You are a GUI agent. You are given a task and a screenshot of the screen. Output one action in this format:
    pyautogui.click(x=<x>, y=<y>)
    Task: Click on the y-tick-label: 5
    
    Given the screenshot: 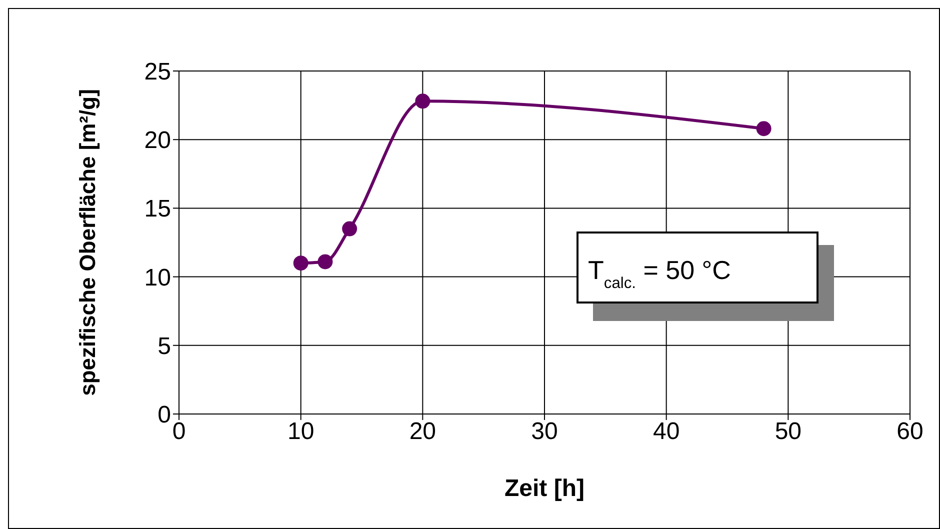 What is the action you would take?
    pyautogui.click(x=164, y=346)
    